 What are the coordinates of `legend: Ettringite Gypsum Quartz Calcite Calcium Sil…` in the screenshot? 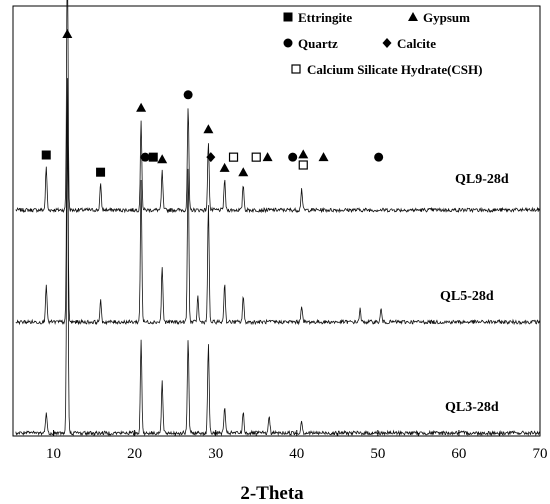 It's located at (382, 43).